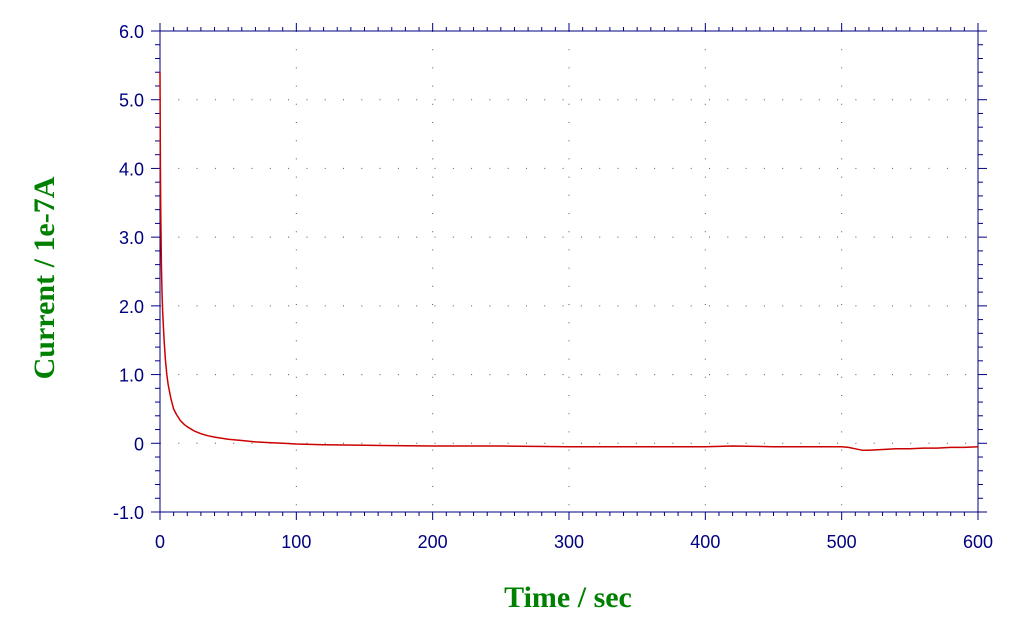  I want to click on x-axis-title: Time / sec, so click(568, 597).